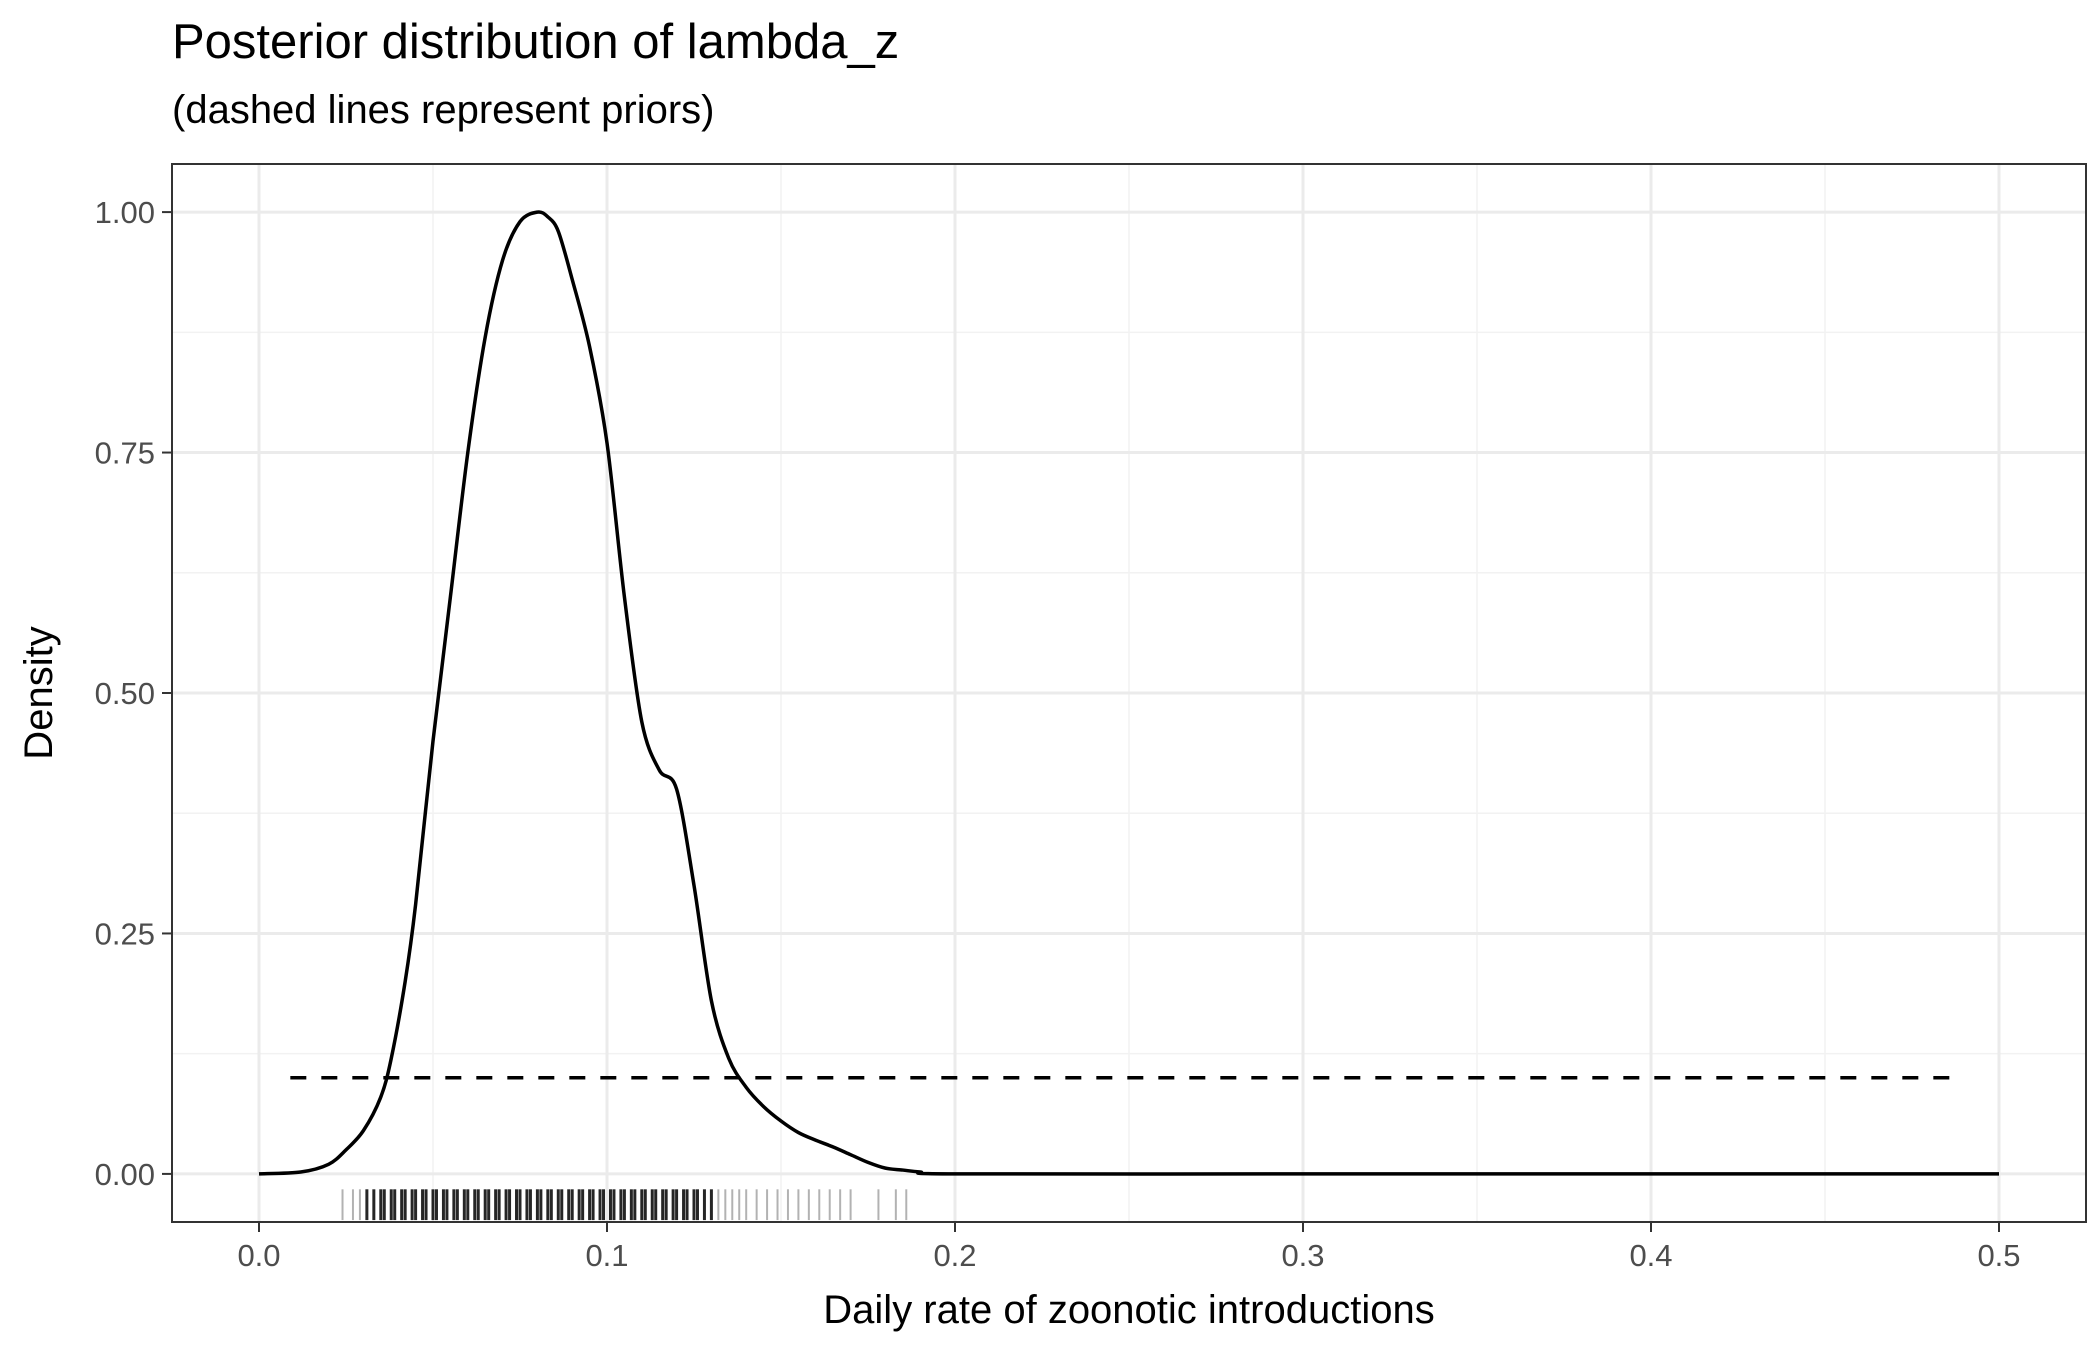 The width and height of the screenshot is (2100, 1350). What do you see at coordinates (39, 692) in the screenshot?
I see `y-axis-title: Density` at bounding box center [39, 692].